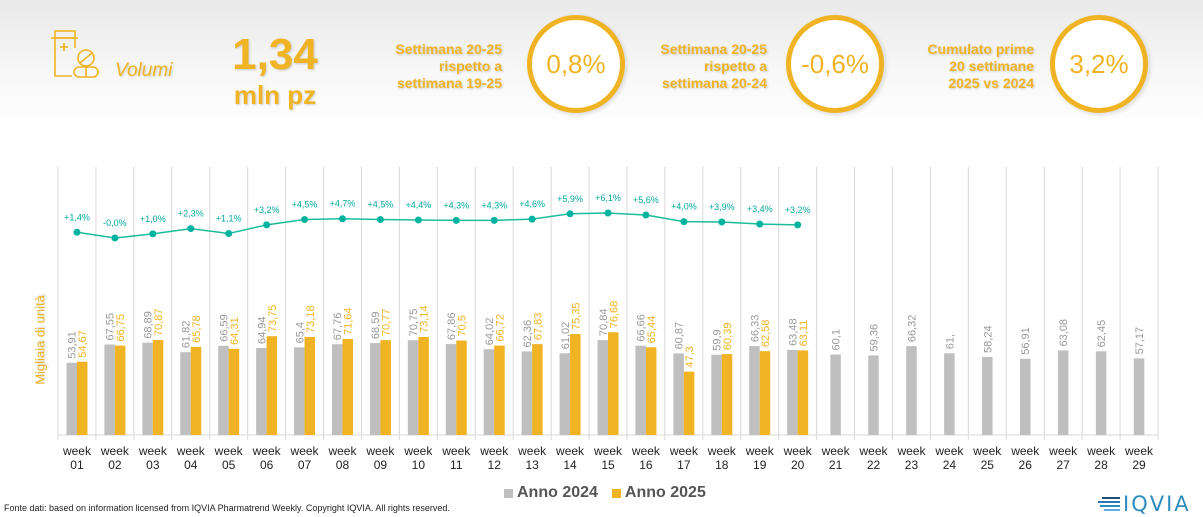 This screenshot has width=1203, height=517. What do you see at coordinates (83, 344) in the screenshot?
I see `bar-label-2025: 54,67` at bounding box center [83, 344].